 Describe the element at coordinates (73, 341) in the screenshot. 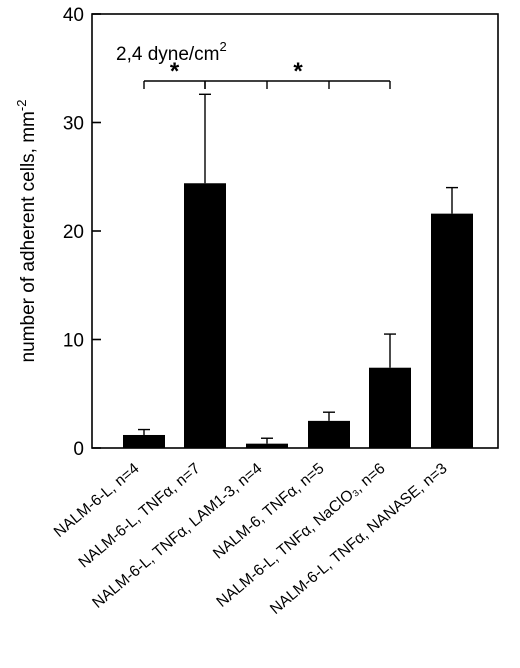

I see `y-tick-label: 10` at that location.